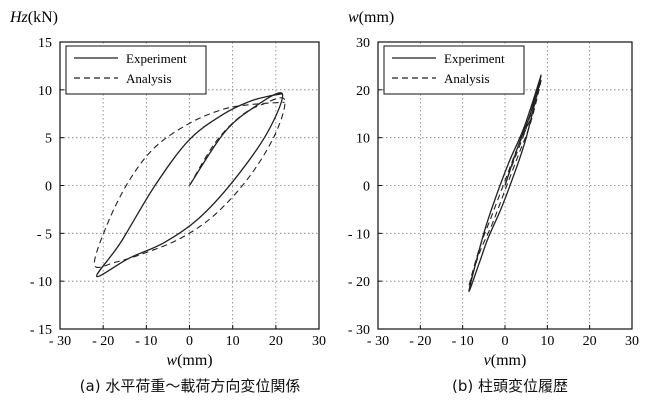 The height and width of the screenshot is (405, 656). I want to click on x-axis-title-symbol: w, so click(171, 360).